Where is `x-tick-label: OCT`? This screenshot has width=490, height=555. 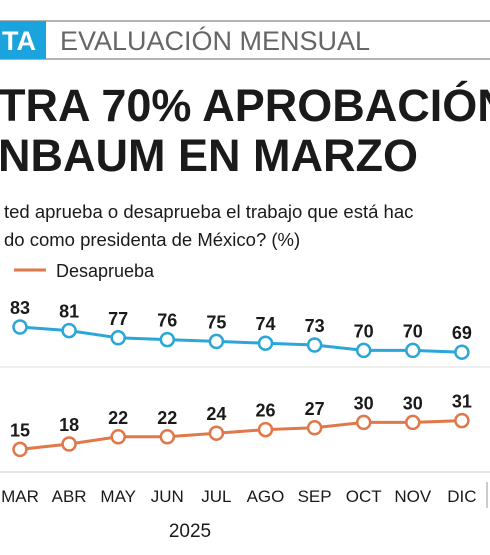 x-tick-label: OCT is located at coordinates (364, 496).